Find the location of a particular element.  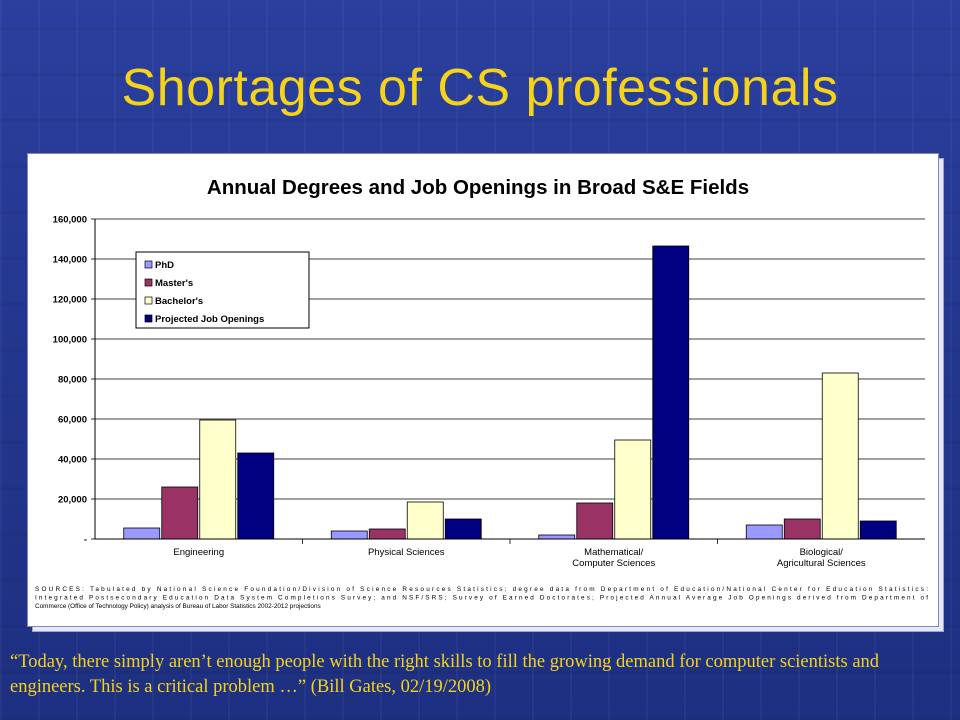

y-tick-label: 80,000 is located at coordinates (72, 380).